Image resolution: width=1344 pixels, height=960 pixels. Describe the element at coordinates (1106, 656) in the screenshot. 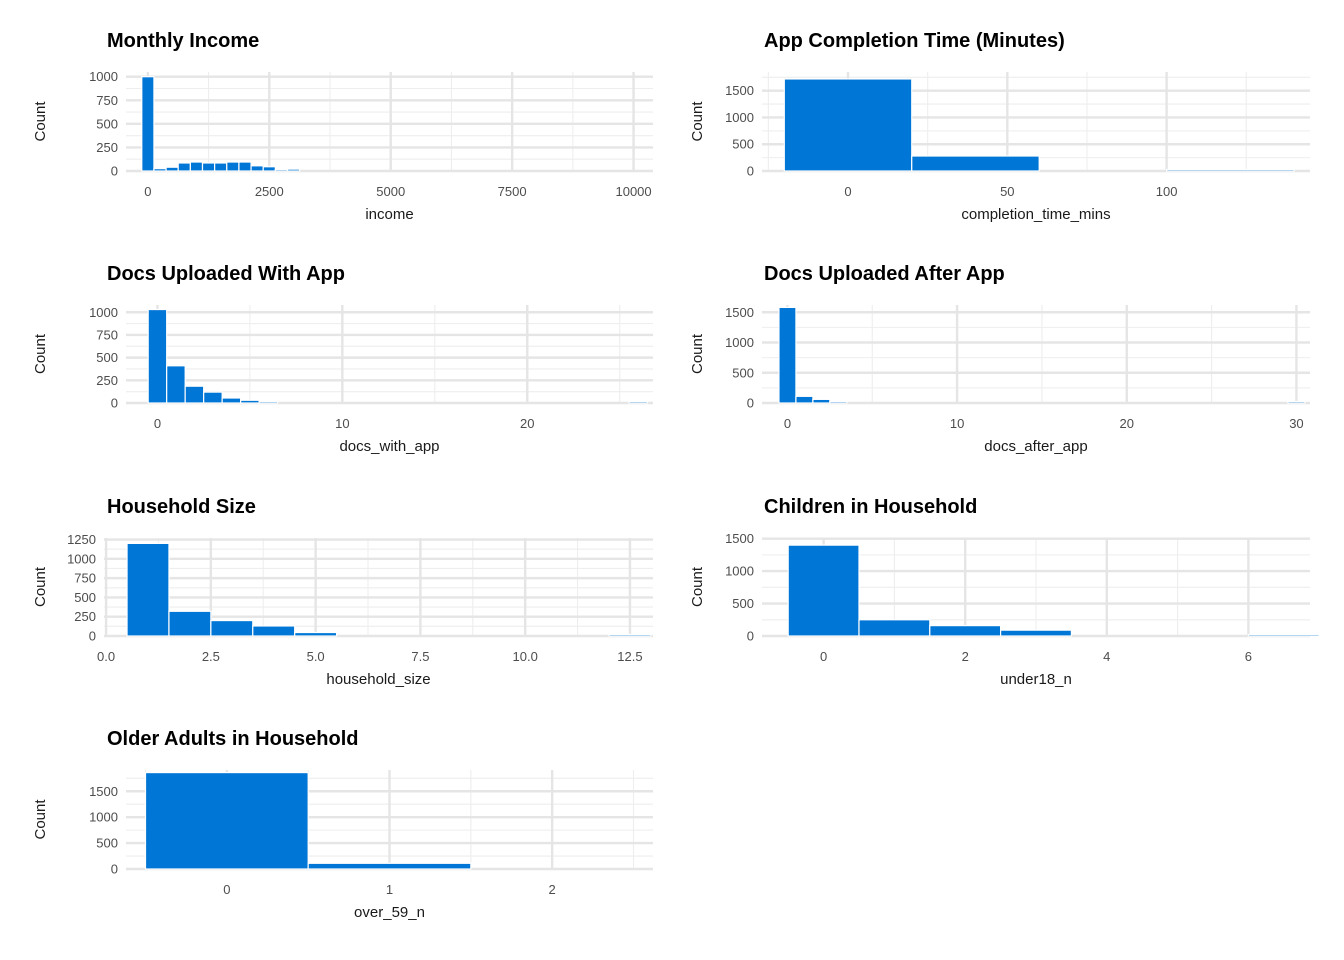

I see `x-tick-label: 4` at that location.